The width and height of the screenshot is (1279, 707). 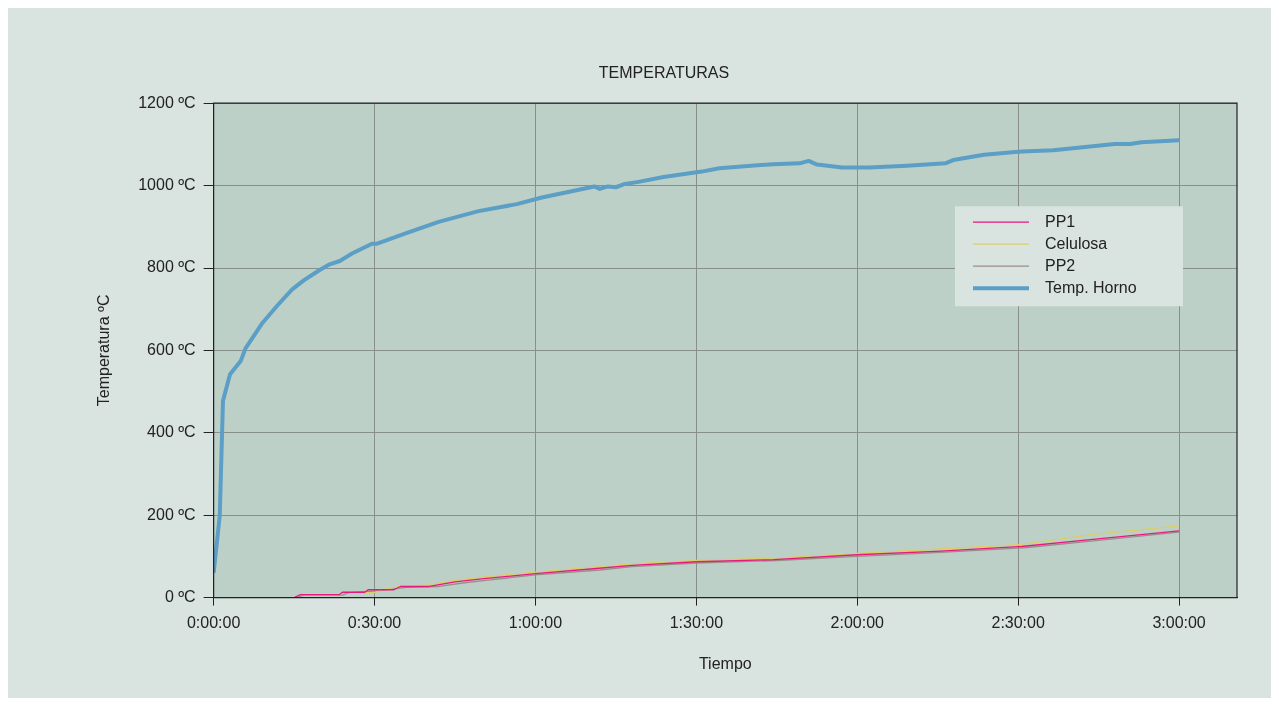 I want to click on x-tick-label: 1:00:00, so click(x=535, y=622).